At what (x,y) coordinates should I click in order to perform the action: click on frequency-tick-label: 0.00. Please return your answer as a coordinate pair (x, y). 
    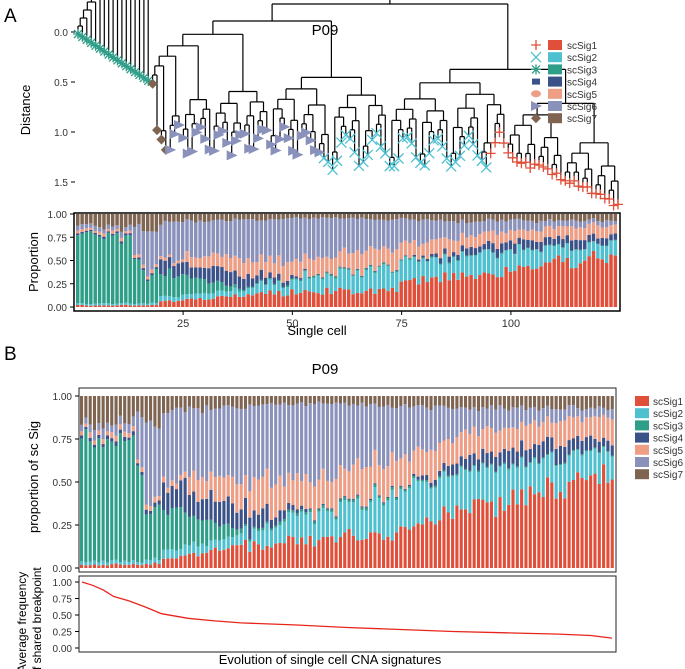
    Looking at the image, I should click on (63, 649).